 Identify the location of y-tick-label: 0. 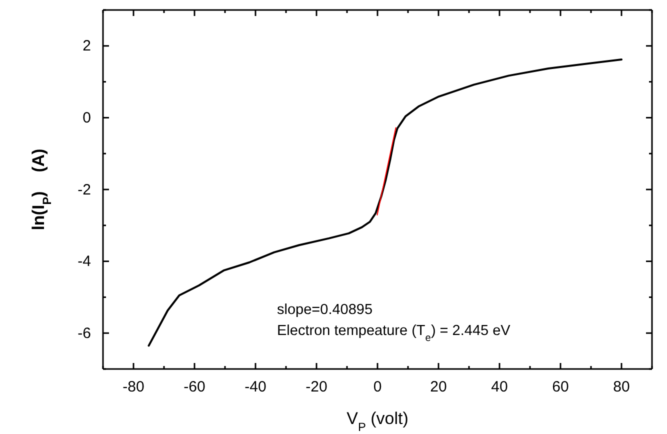
(86, 118).